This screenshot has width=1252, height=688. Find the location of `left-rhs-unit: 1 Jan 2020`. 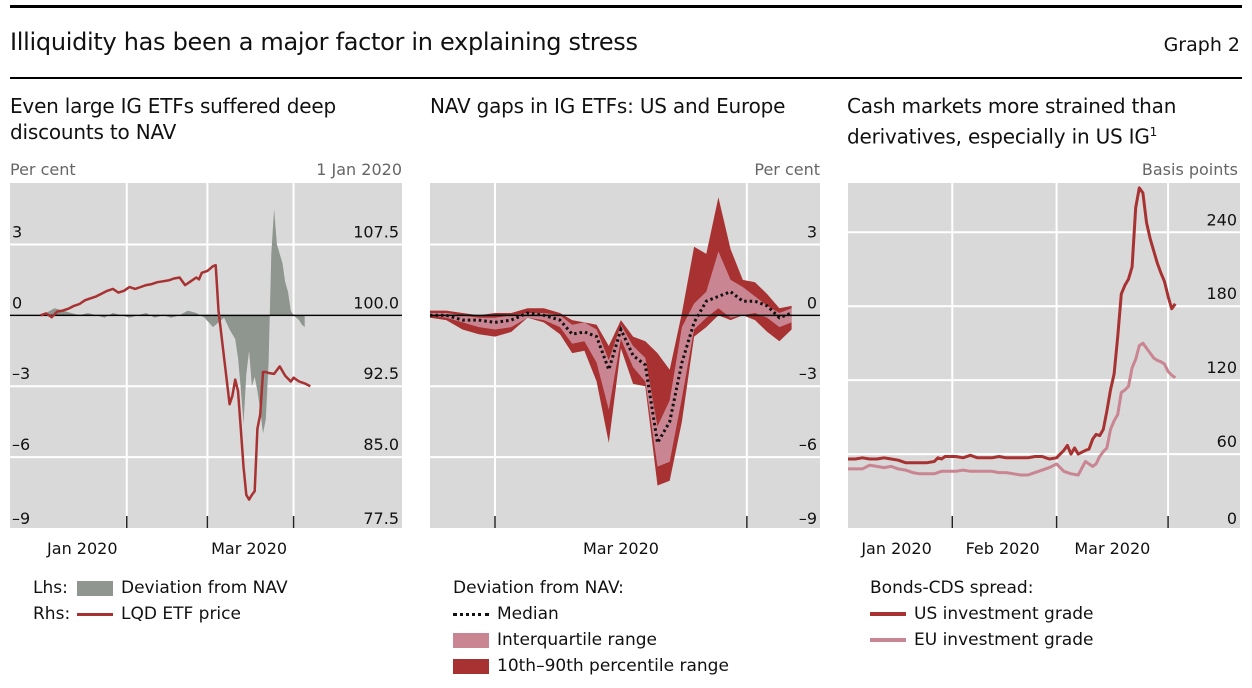

left-rhs-unit: 1 Jan 2020 is located at coordinates (359, 169).